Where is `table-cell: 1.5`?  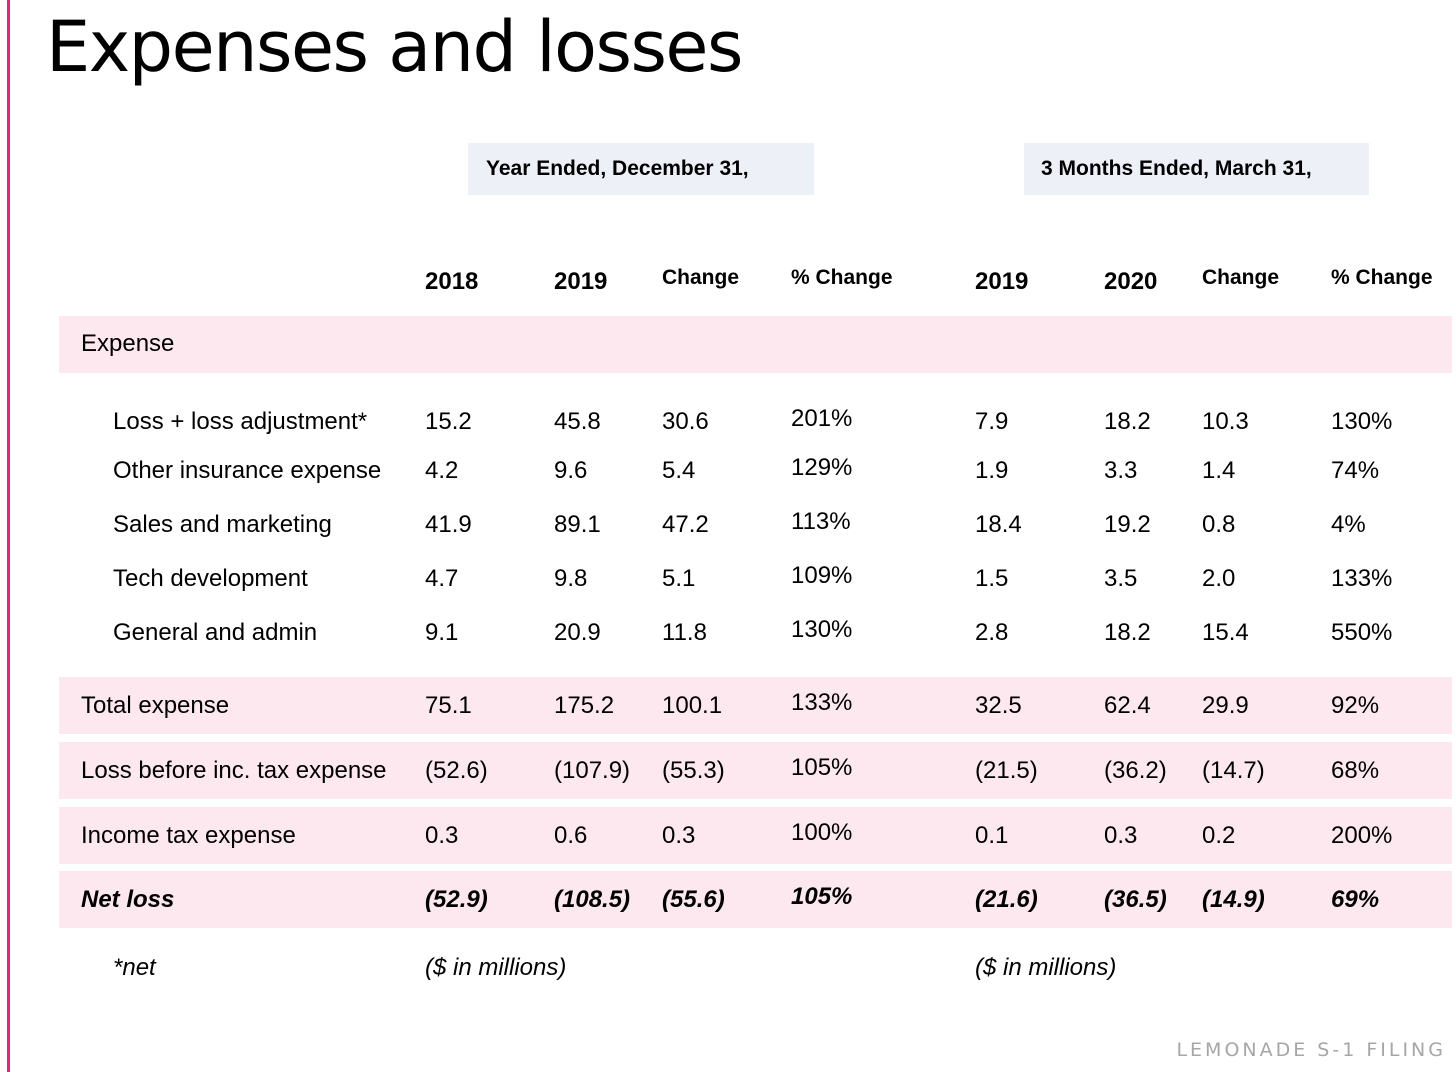
table-cell: 1.5 is located at coordinates (992, 578).